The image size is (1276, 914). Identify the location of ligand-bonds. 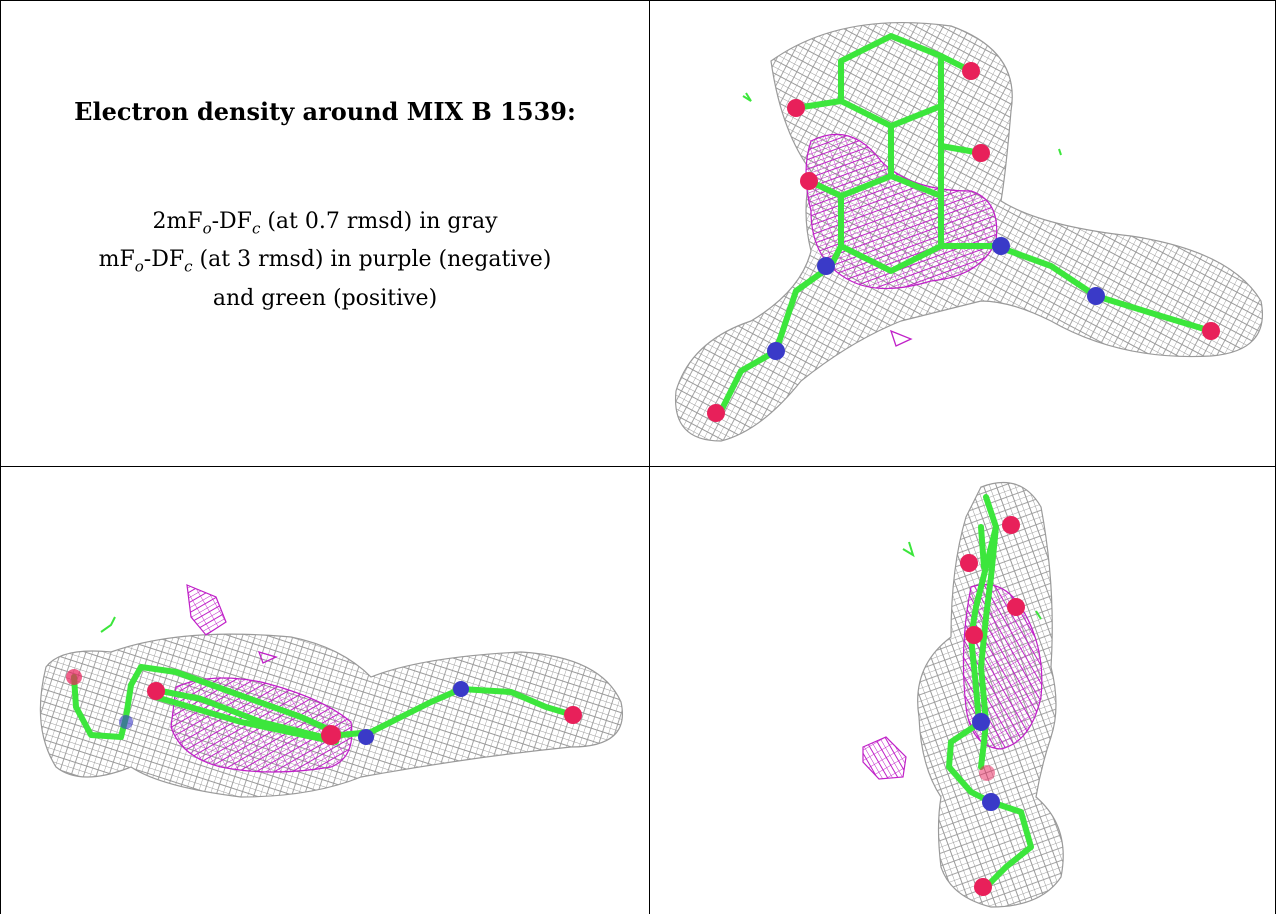
(323, 704).